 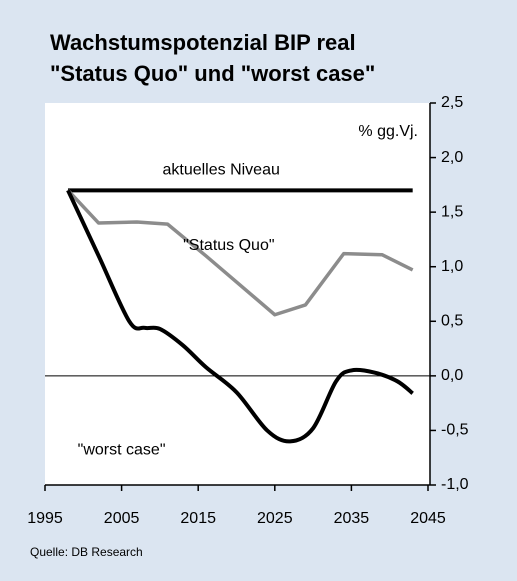 I want to click on chart-title: Wachstumspotenzial BIP real, so click(x=203, y=42).